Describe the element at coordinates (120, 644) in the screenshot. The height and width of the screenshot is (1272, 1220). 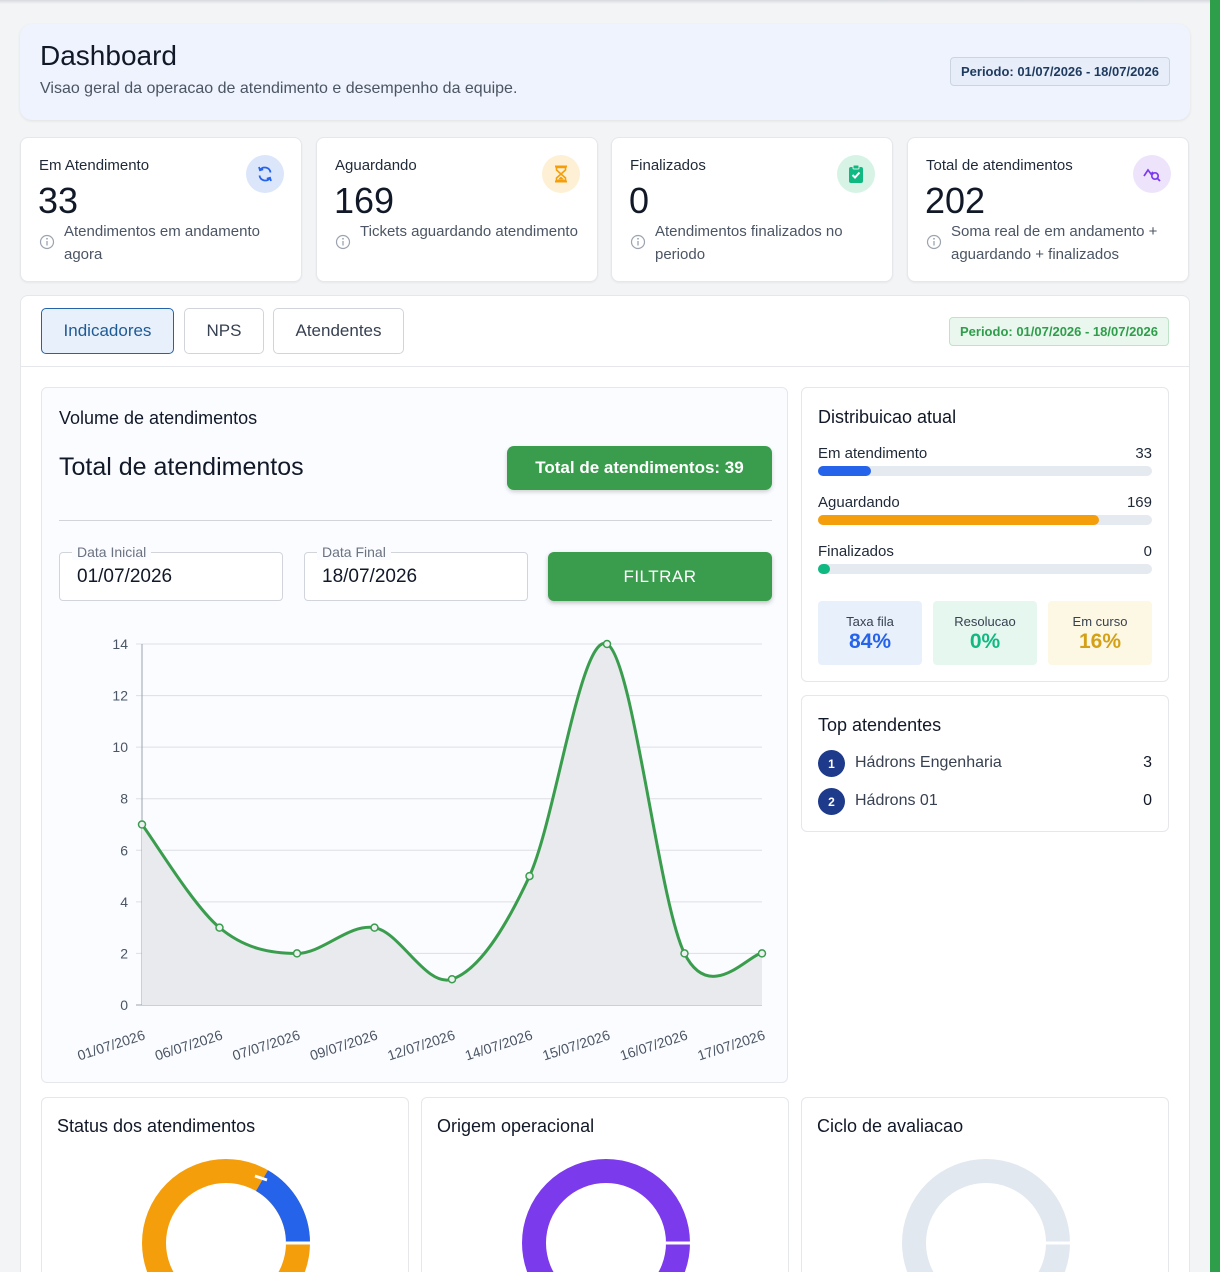
I see `y-tick-label: 14` at that location.